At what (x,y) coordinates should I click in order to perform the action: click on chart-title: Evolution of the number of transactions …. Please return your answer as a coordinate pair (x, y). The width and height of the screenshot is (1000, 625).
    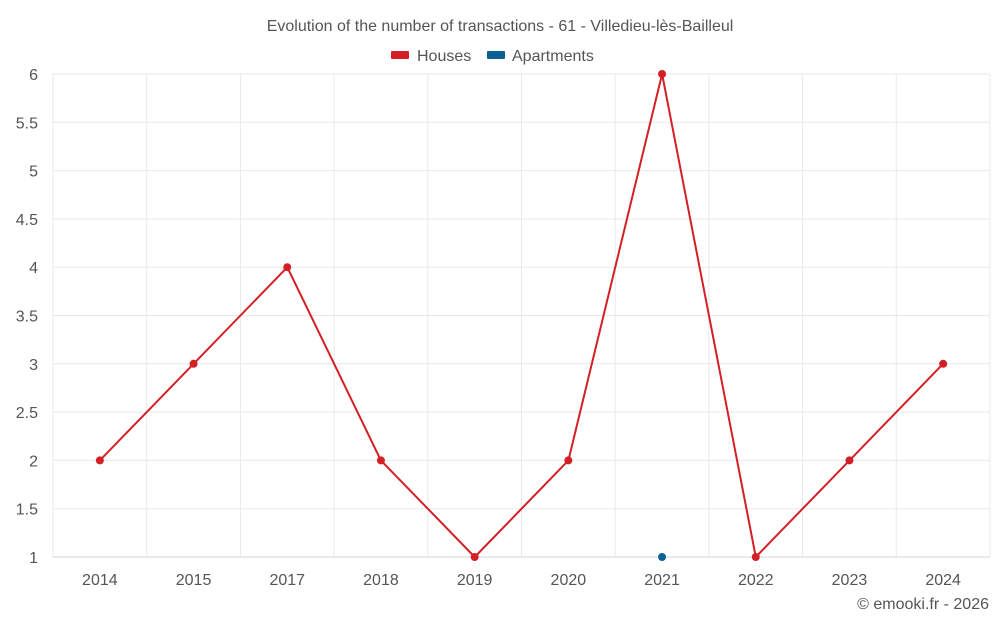
    Looking at the image, I should click on (500, 26).